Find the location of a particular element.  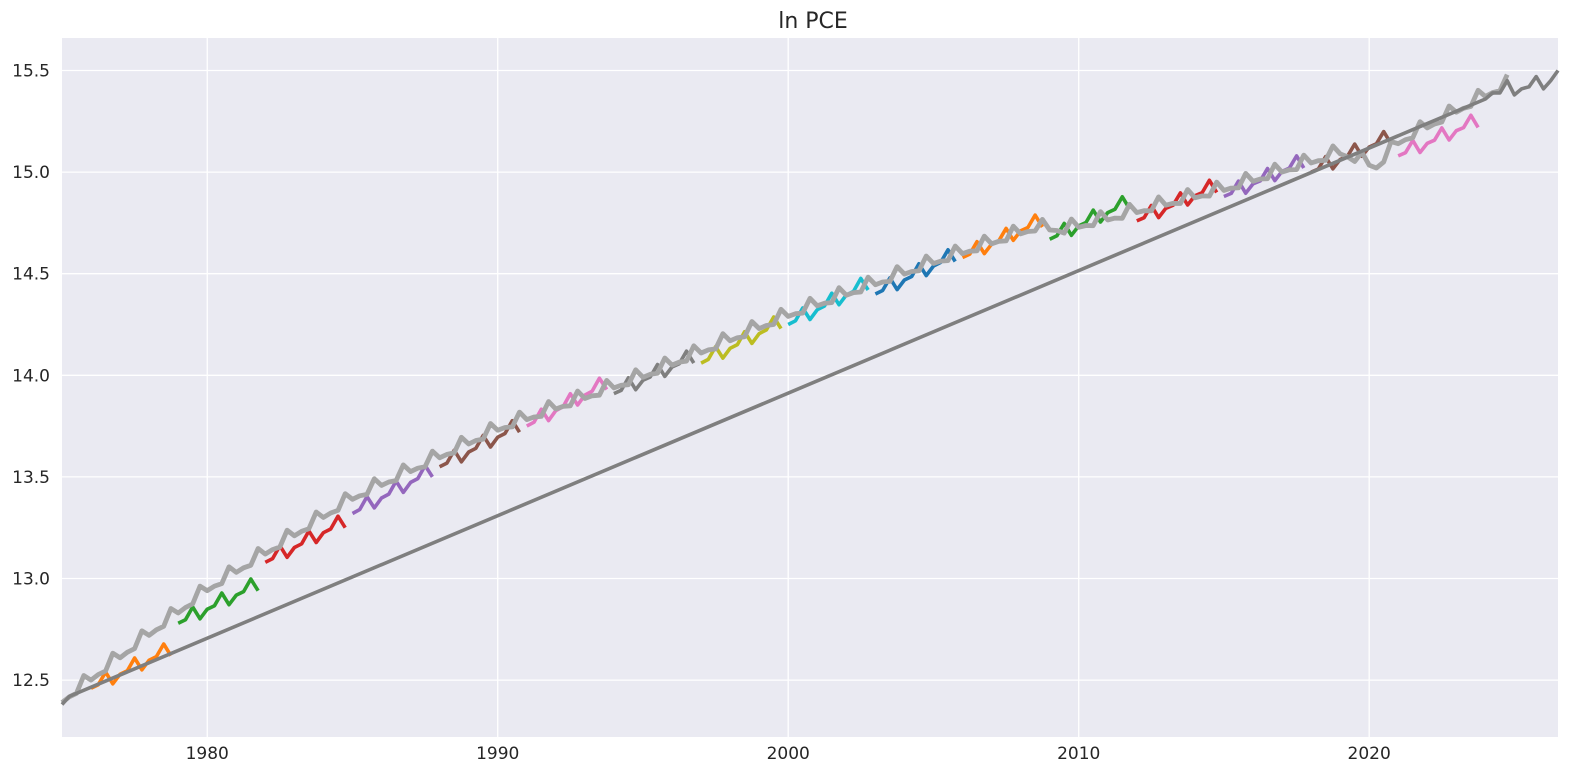

chart-title: ln PCE is located at coordinates (813, 21).